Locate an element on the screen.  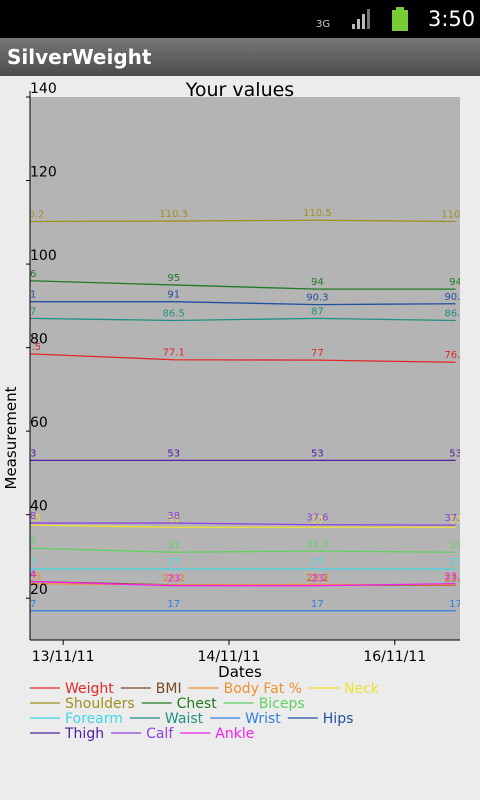
legend-label: Calf is located at coordinates (160, 734).